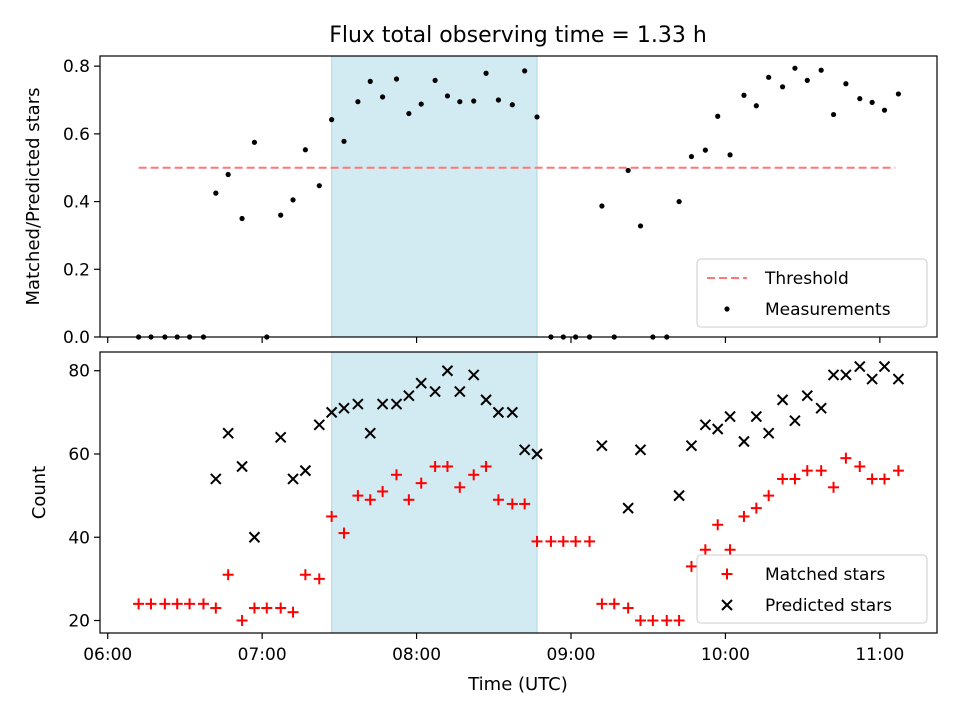 The image size is (960, 720). I want to click on legend-label: Threshold, so click(806, 279).